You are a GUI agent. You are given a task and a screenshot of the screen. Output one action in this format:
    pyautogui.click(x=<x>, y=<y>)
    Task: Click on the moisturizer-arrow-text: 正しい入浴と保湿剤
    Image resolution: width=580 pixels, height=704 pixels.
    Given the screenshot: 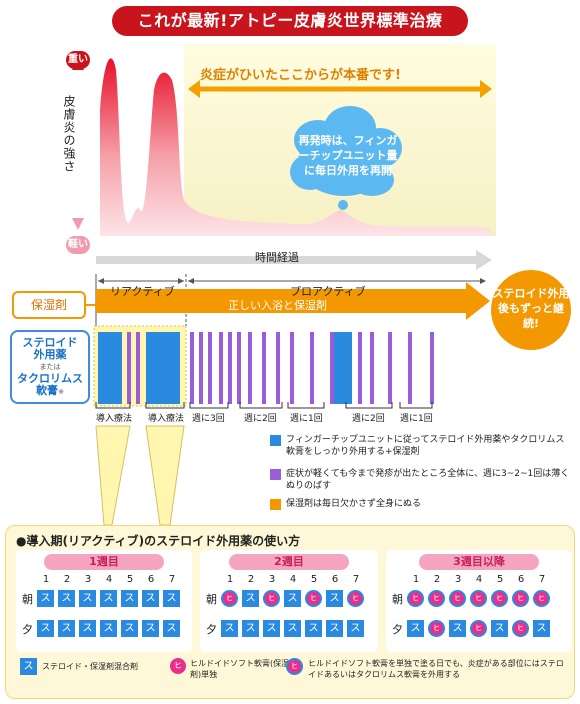 What is the action you would take?
    pyautogui.click(x=277, y=305)
    